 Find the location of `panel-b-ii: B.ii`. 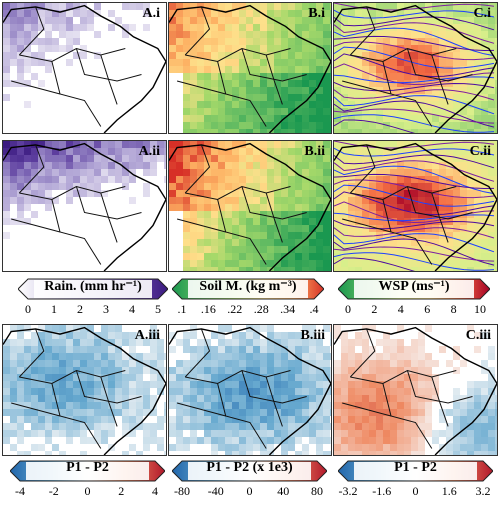

panel-b-ii: B.ii is located at coordinates (250, 206).